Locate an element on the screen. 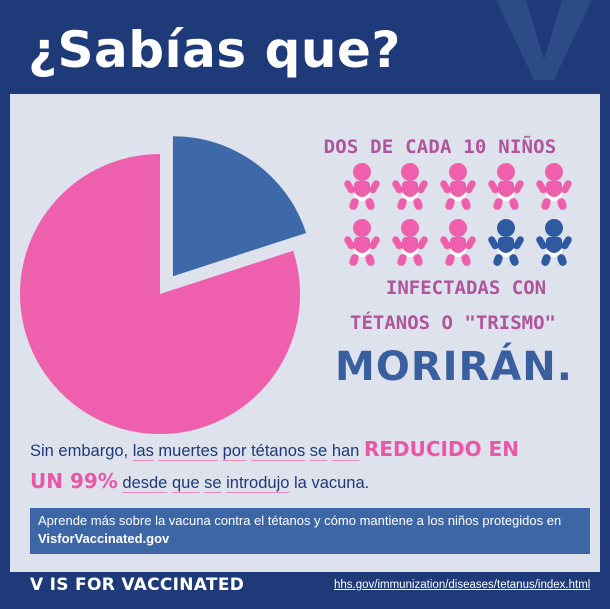  text-segment: introdujo is located at coordinates (258, 483).